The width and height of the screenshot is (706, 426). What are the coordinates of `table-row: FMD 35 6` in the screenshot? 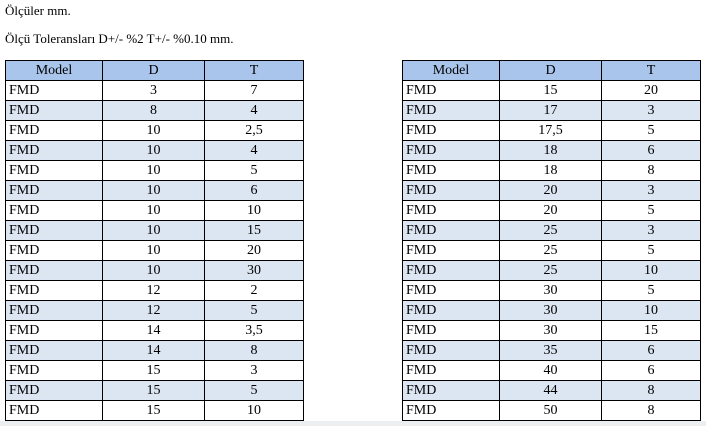 It's located at (551, 350).